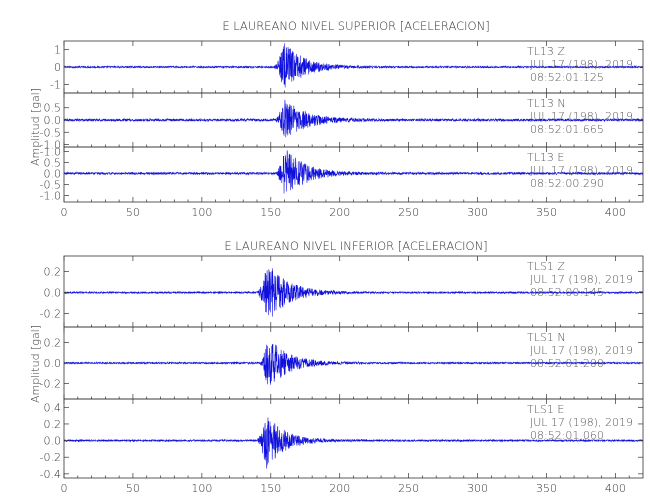 This screenshot has width=650, height=500. What do you see at coordinates (567, 129) in the screenshot?
I see `time-label: 08:52:01.665` at bounding box center [567, 129].